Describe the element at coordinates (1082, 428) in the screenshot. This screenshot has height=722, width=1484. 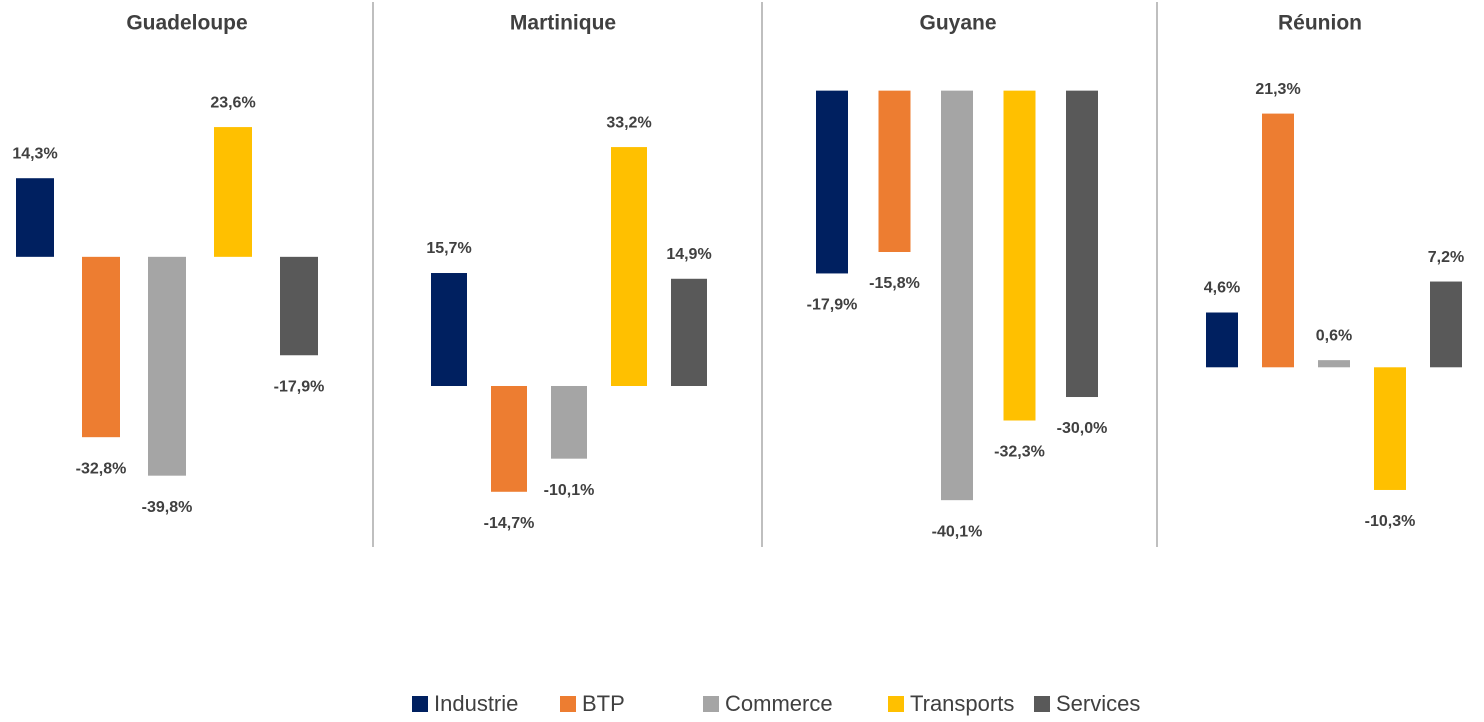
I see `value-label: -30,0%` at that location.